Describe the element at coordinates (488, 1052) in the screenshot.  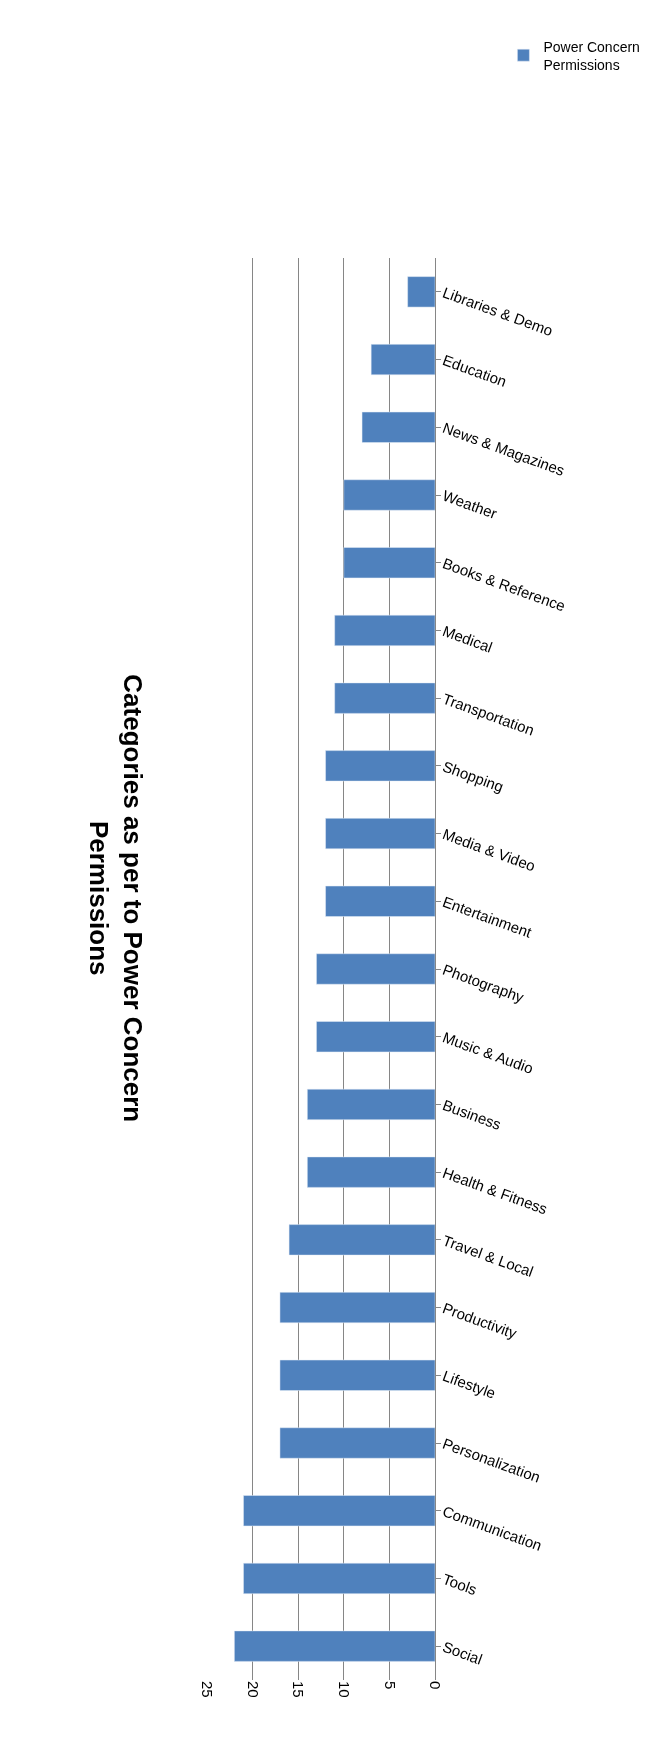
I see `y-tick-label: Music & Audio` at that location.